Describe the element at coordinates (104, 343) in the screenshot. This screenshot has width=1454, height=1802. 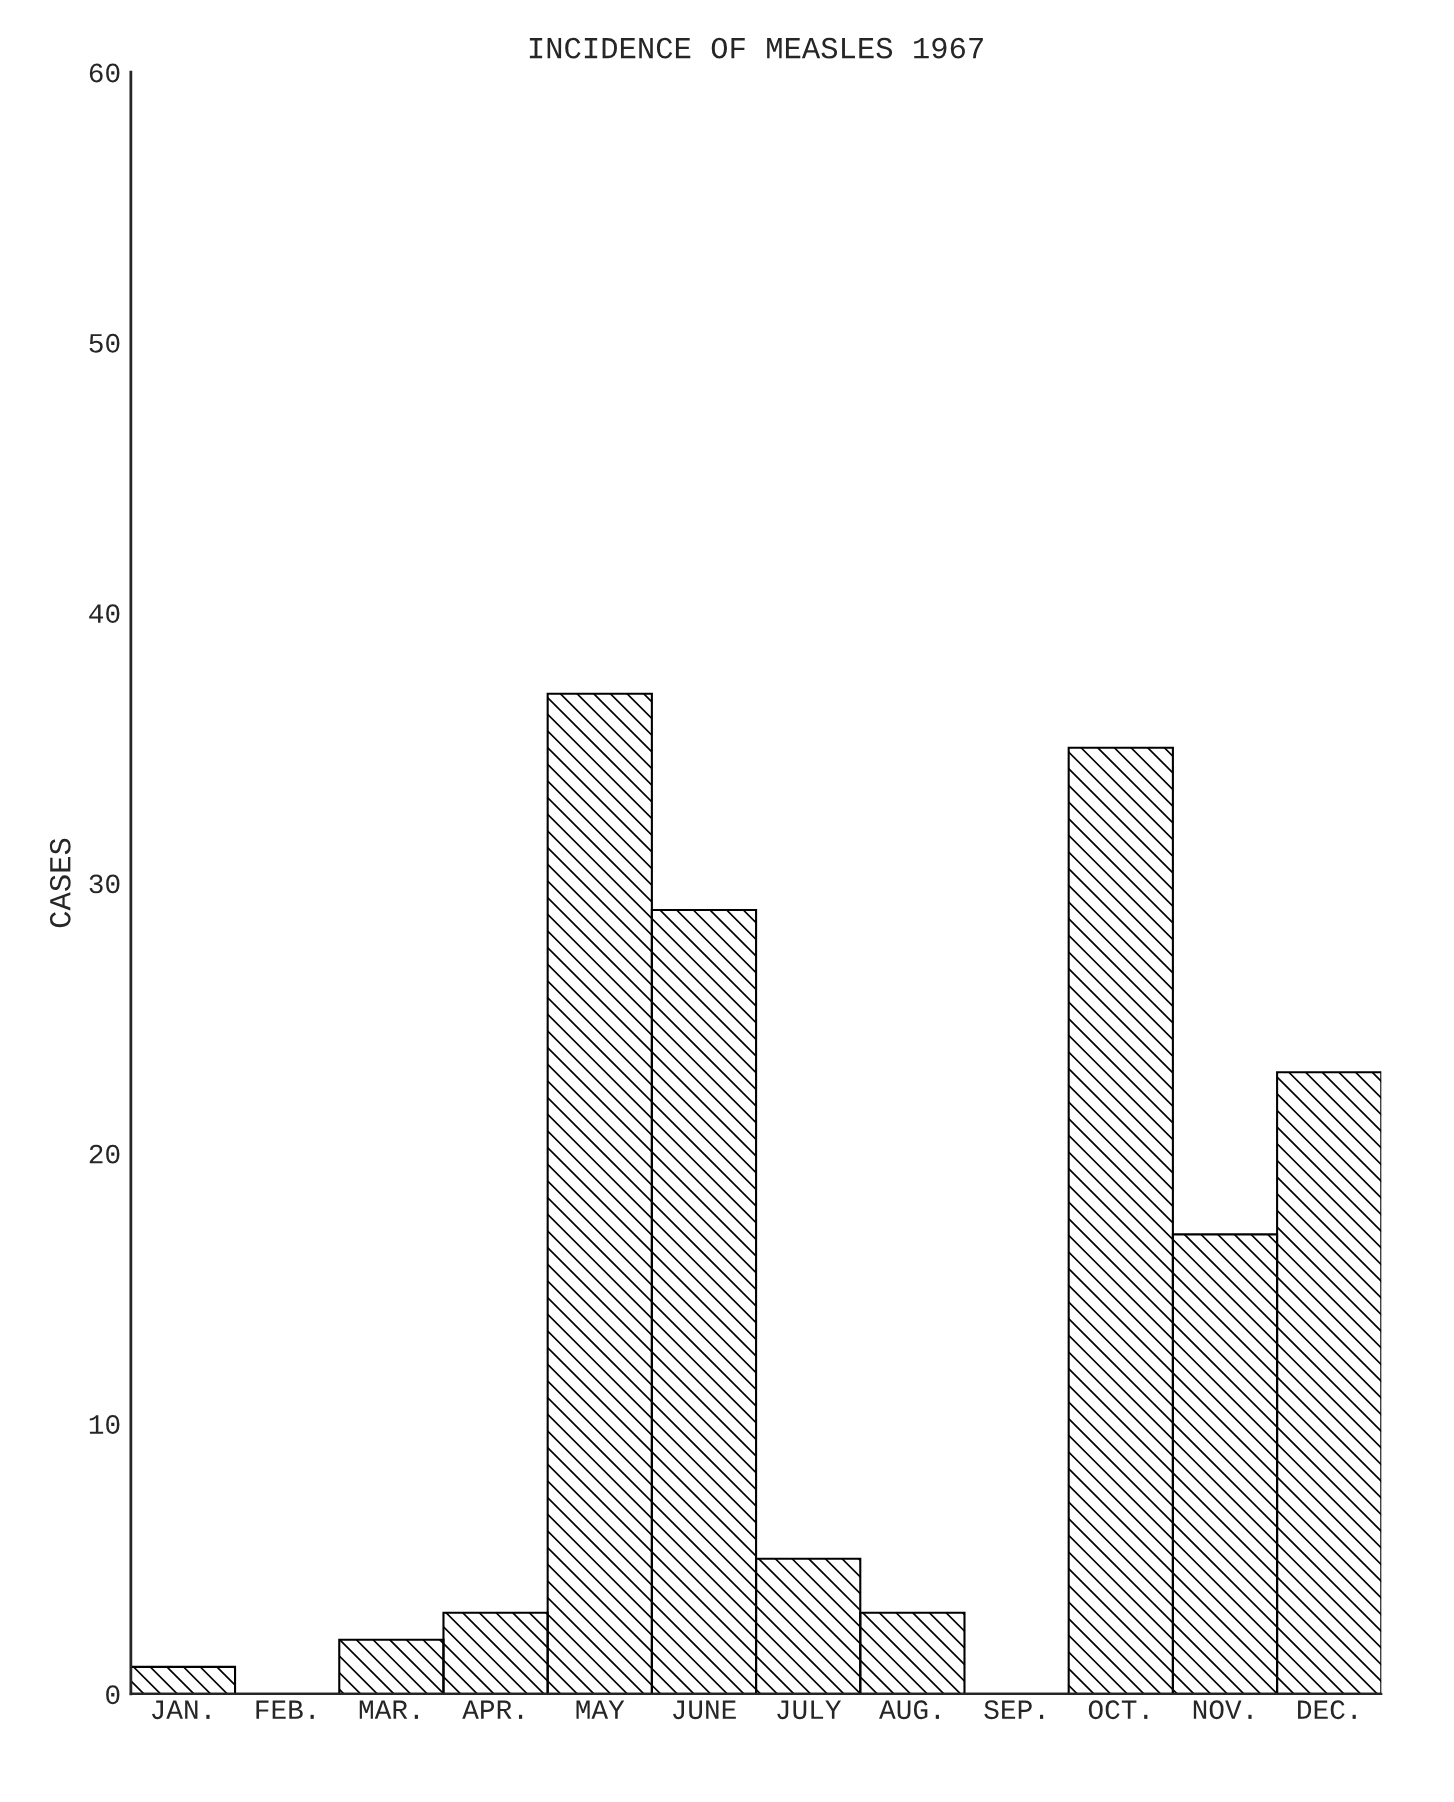
I see `y-tick-label: 50` at that location.